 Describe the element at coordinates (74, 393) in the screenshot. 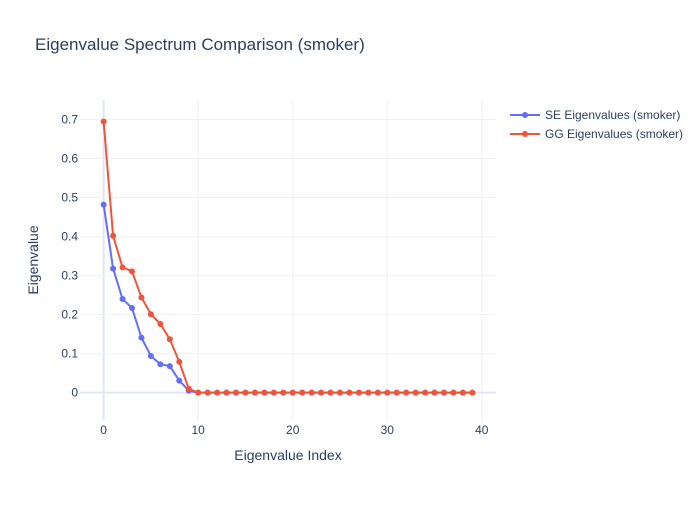

I see `y-tick-label: 0` at that location.